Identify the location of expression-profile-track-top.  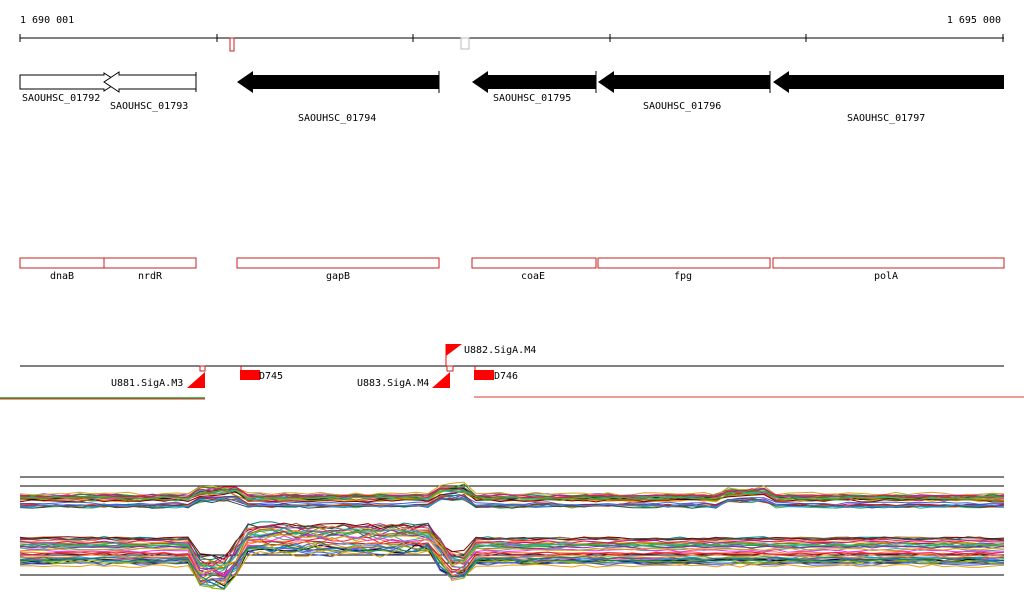
(512, 492).